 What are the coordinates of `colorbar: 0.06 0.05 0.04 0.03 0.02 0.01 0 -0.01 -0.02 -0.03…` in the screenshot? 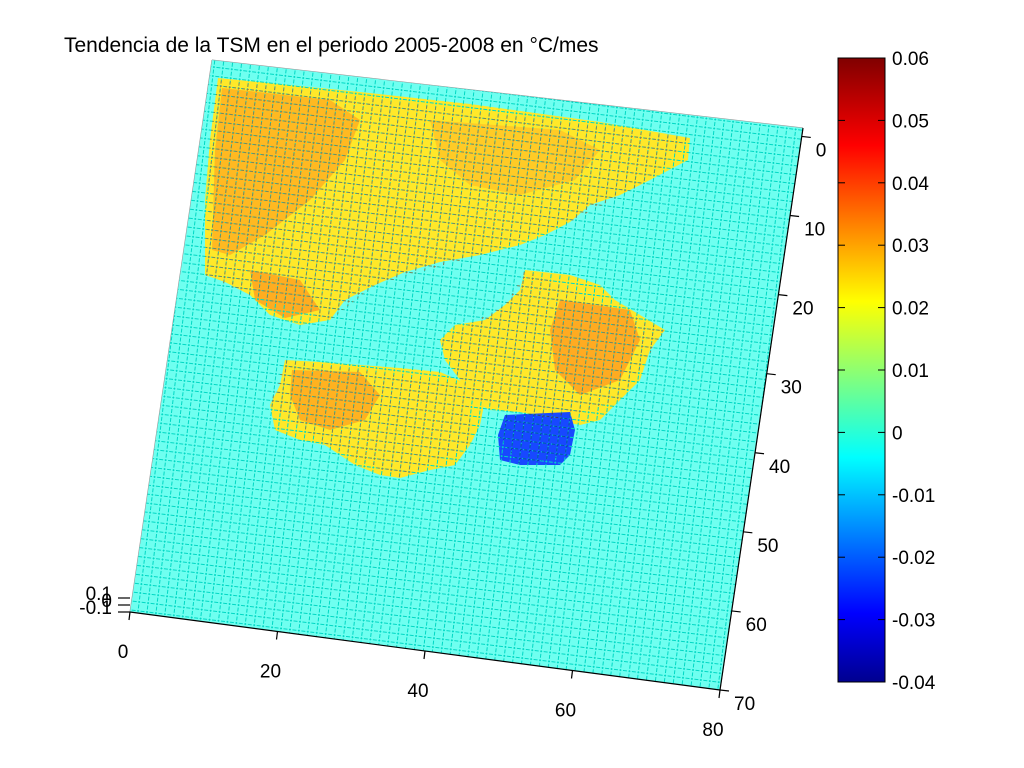 It's located at (886, 371).